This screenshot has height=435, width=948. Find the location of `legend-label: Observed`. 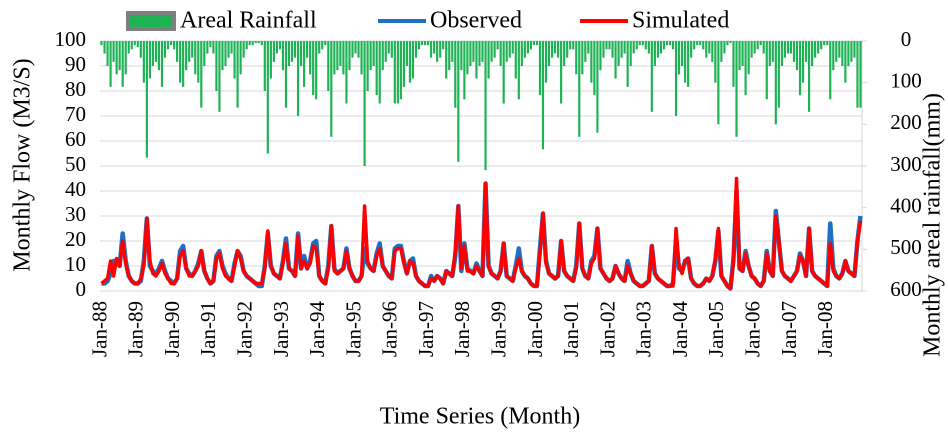

legend-label: Observed is located at coordinates (476, 21).